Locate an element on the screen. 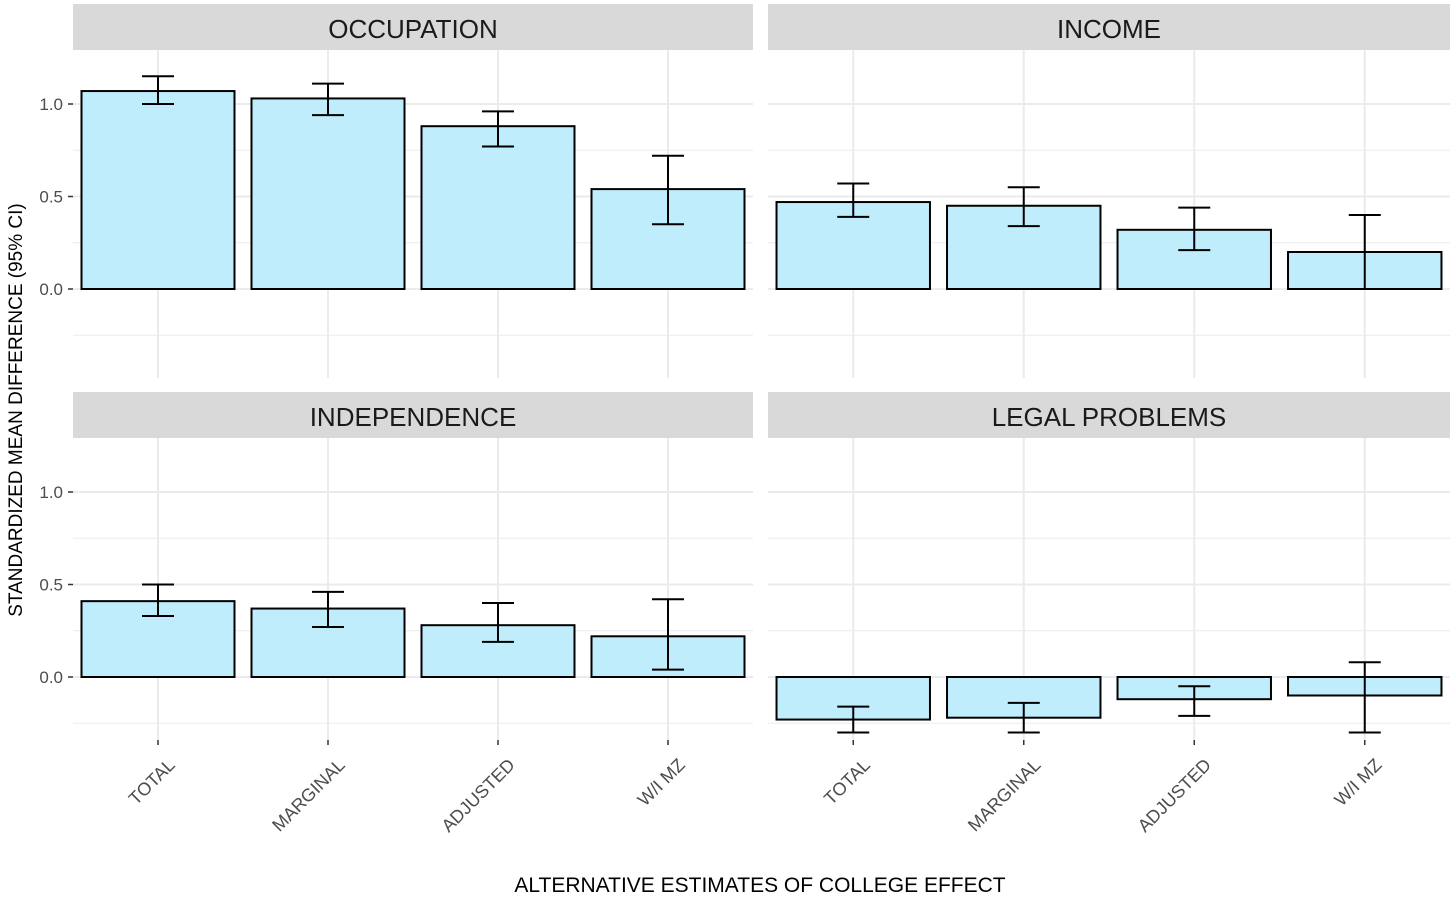 The width and height of the screenshot is (1456, 899). facet-title: INDEPENDENCE is located at coordinates (413, 417).